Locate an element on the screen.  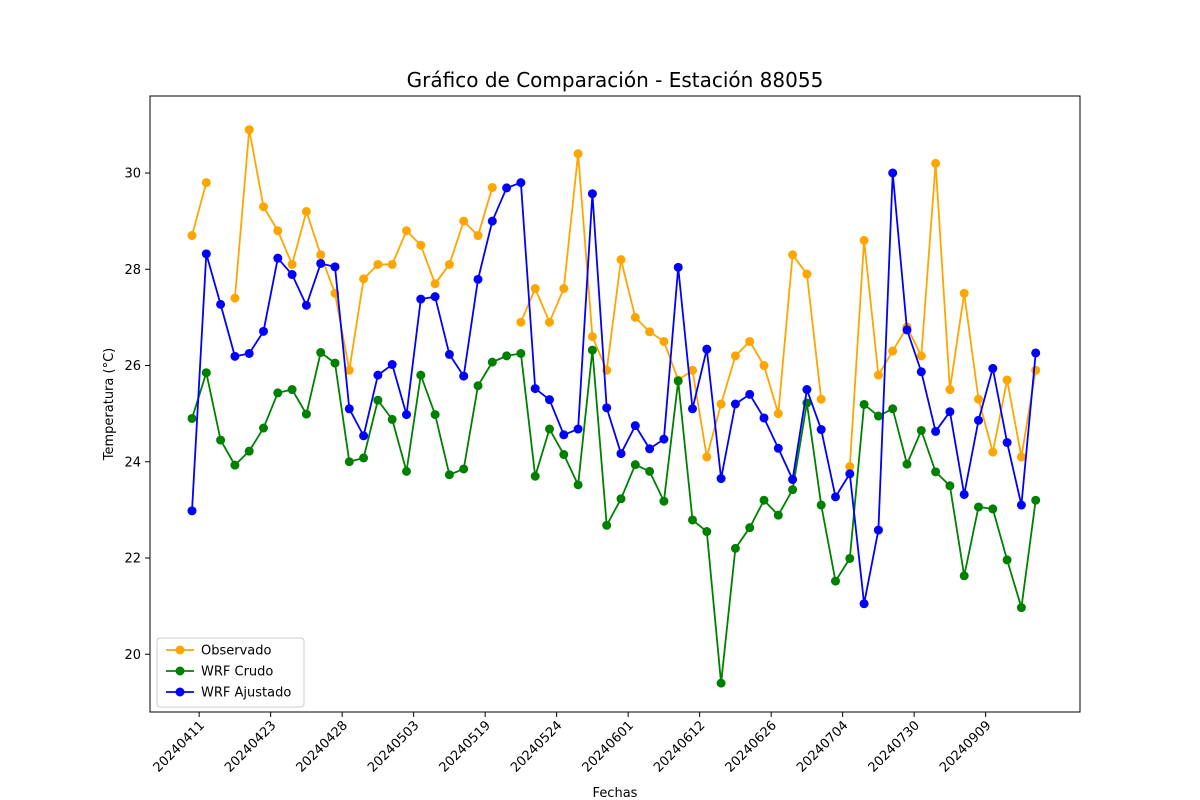
legend-box is located at coordinates (230, 672).